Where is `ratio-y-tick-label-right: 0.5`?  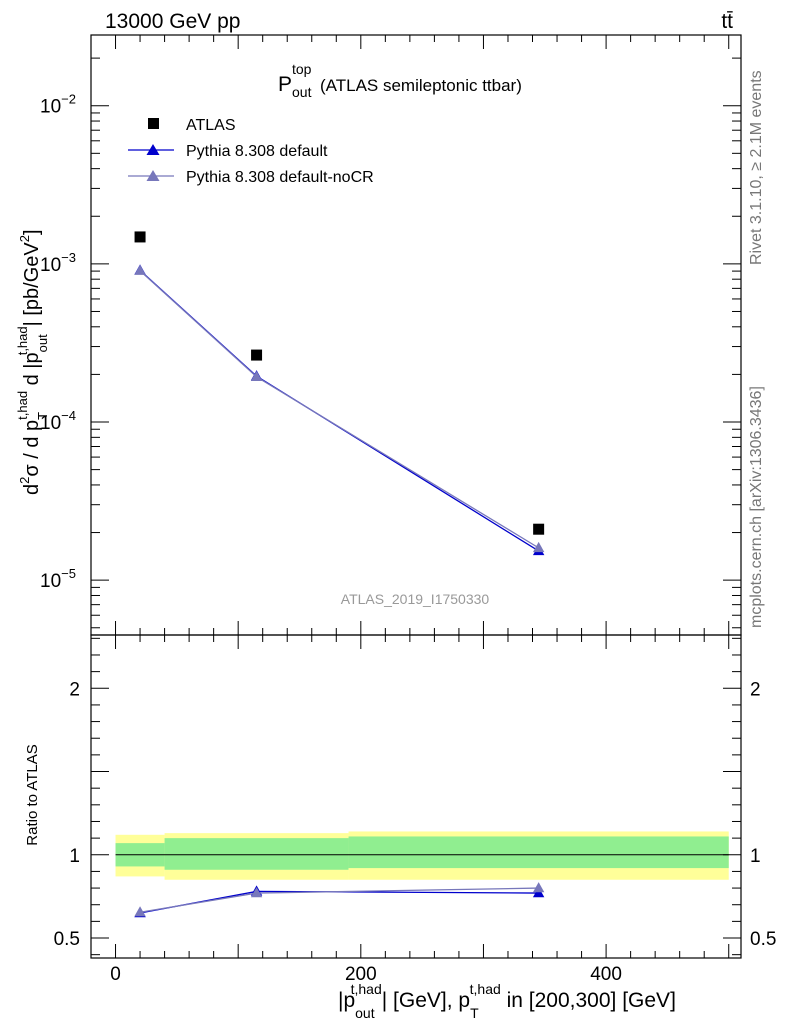 ratio-y-tick-label-right: 0.5 is located at coordinates (763, 939).